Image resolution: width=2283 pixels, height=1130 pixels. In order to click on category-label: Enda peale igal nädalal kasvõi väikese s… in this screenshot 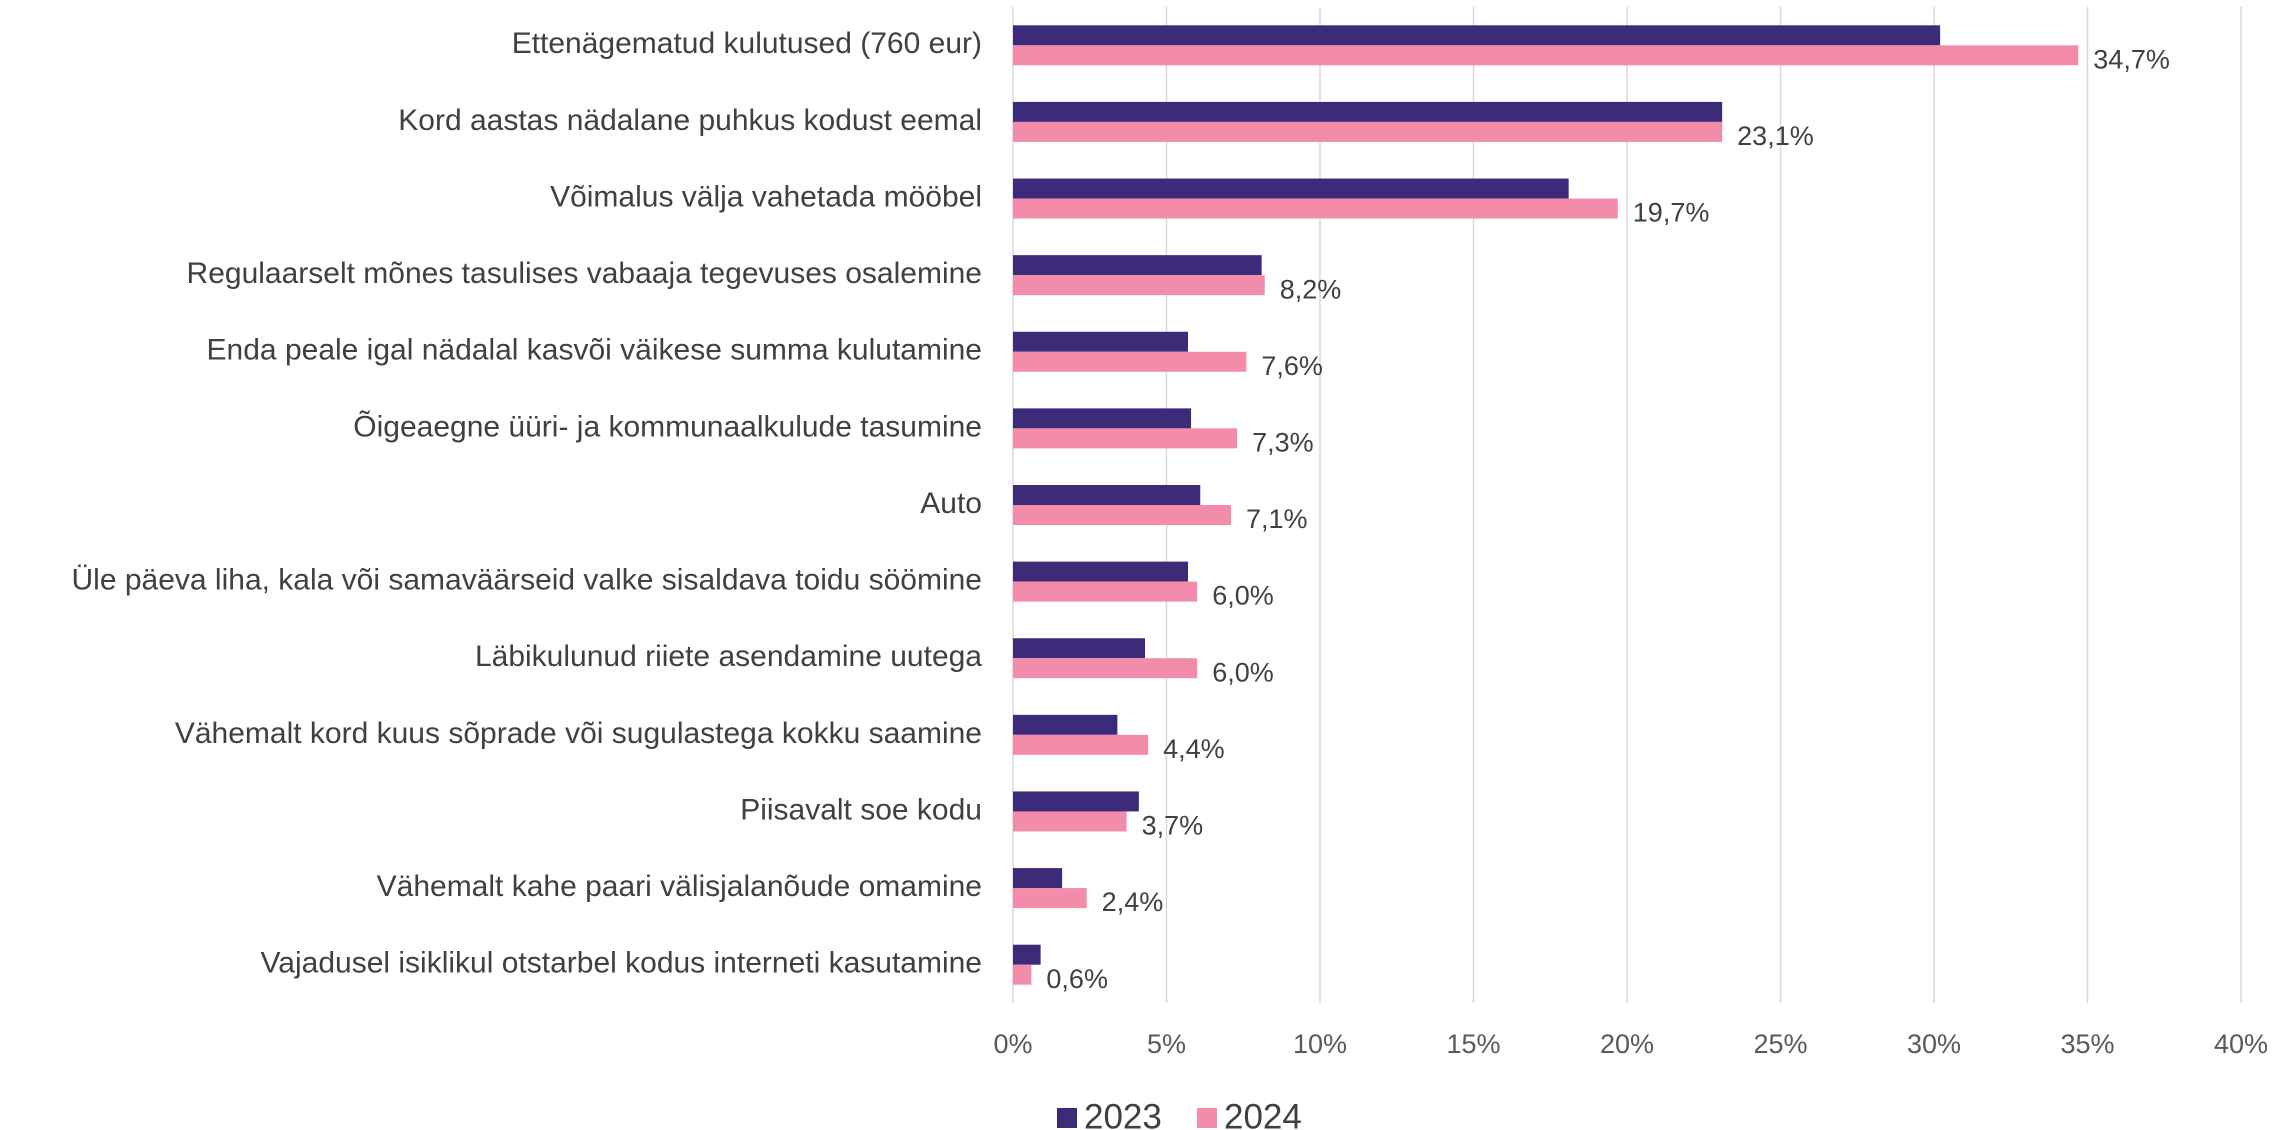, I will do `click(594, 350)`.